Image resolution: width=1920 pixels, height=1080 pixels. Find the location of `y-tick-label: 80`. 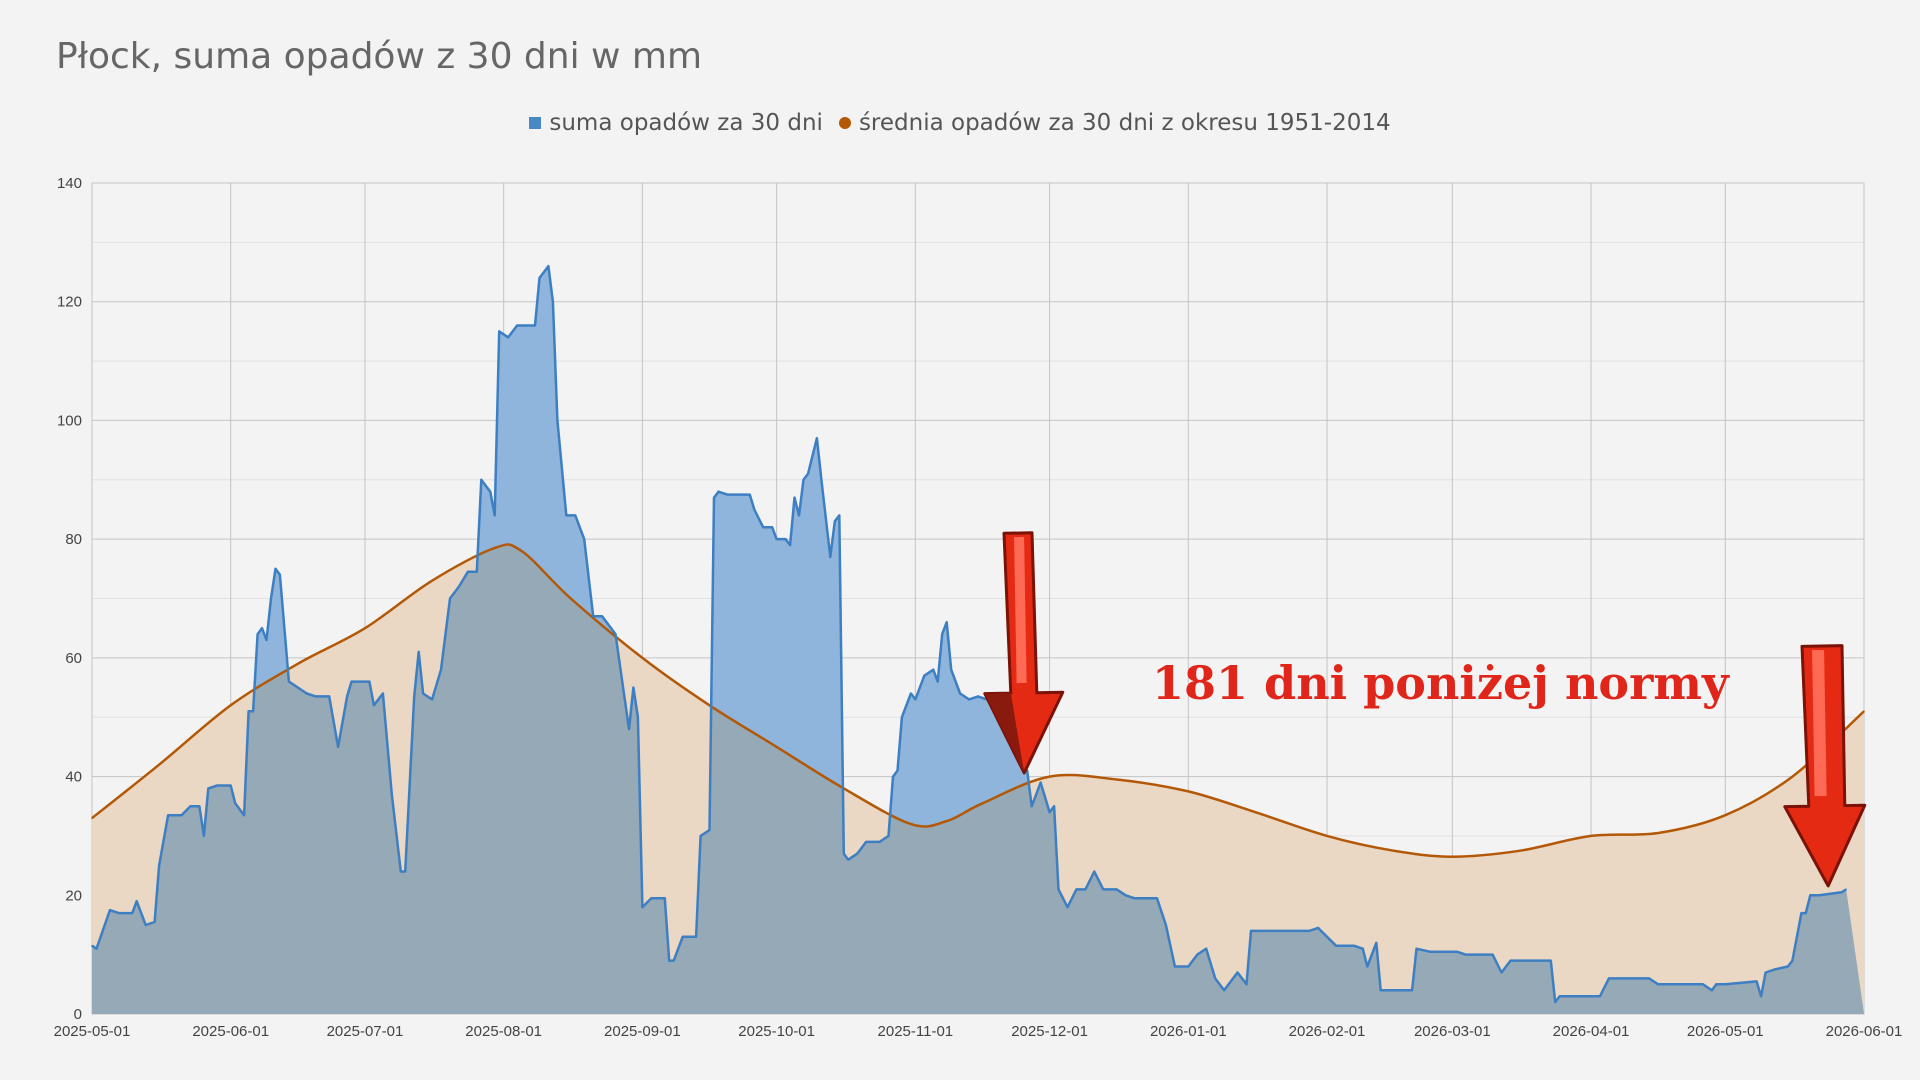

y-tick-label: 80 is located at coordinates (73, 539).